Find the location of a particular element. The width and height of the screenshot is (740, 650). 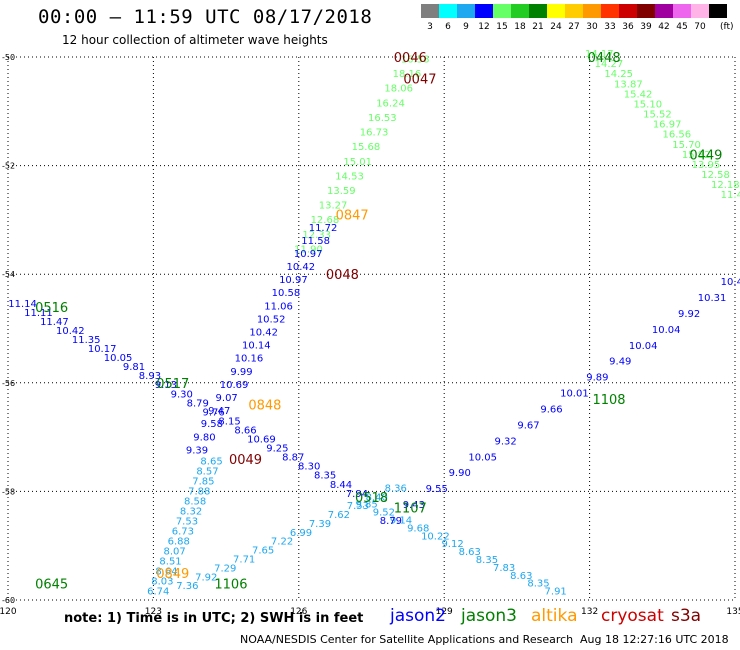

pass-time-label: 0046 is located at coordinates (410, 58).